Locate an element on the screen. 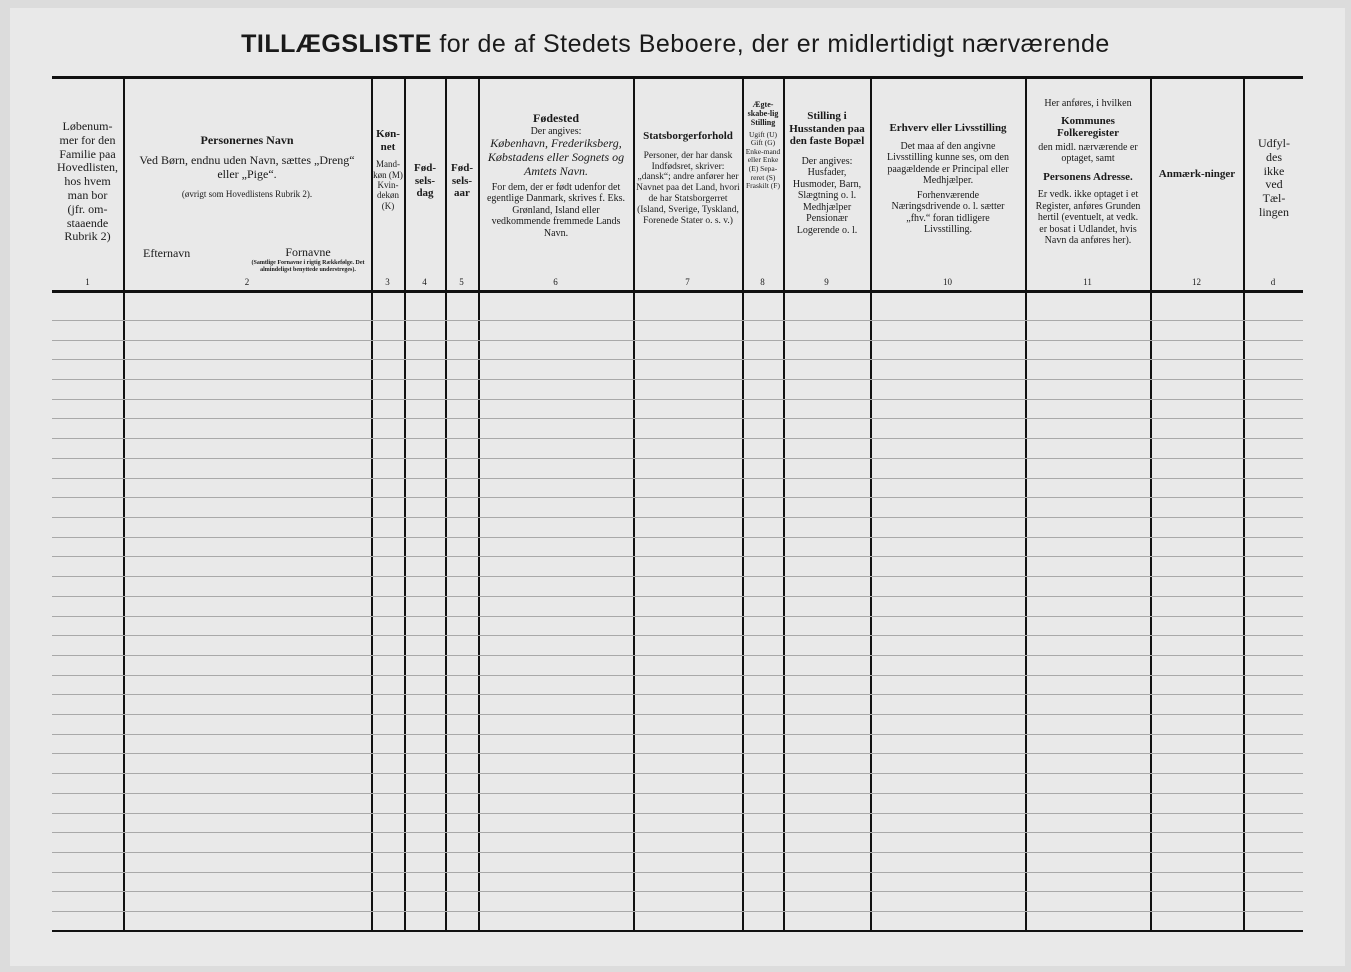 Image resolution: width=1351 pixels, height=972 pixels. col12-header: Anmærk-ninger is located at coordinates (1197, 174).